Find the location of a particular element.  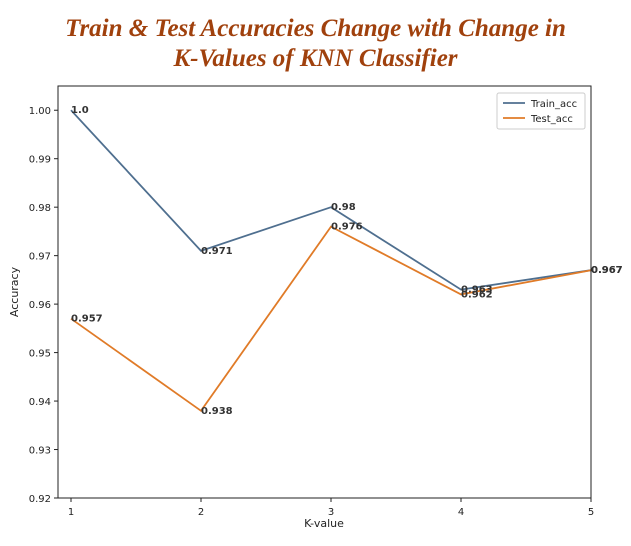

y-tick-label: 1.00 is located at coordinates (40, 111).